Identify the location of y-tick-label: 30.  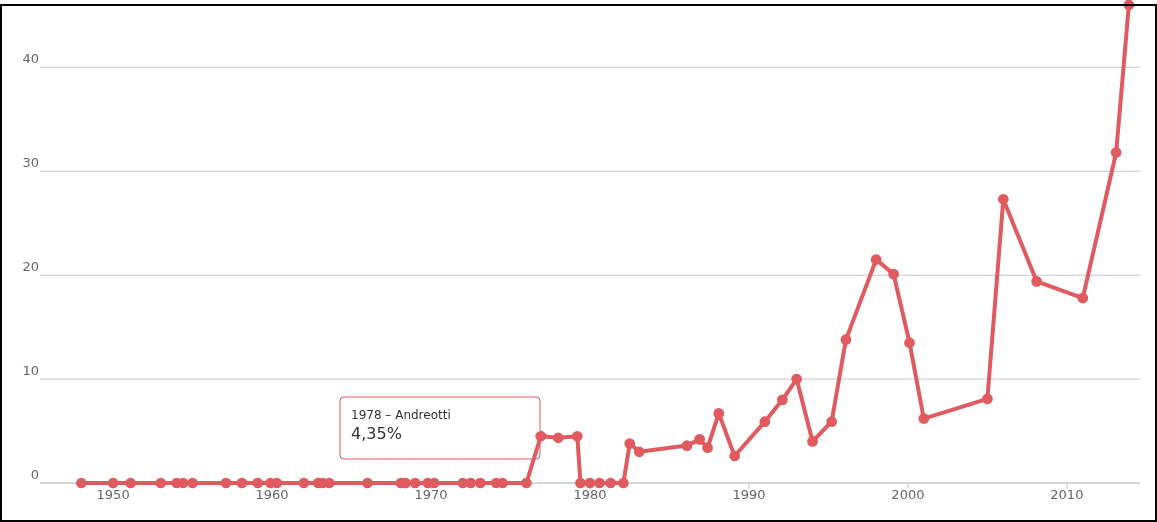
(30, 163).